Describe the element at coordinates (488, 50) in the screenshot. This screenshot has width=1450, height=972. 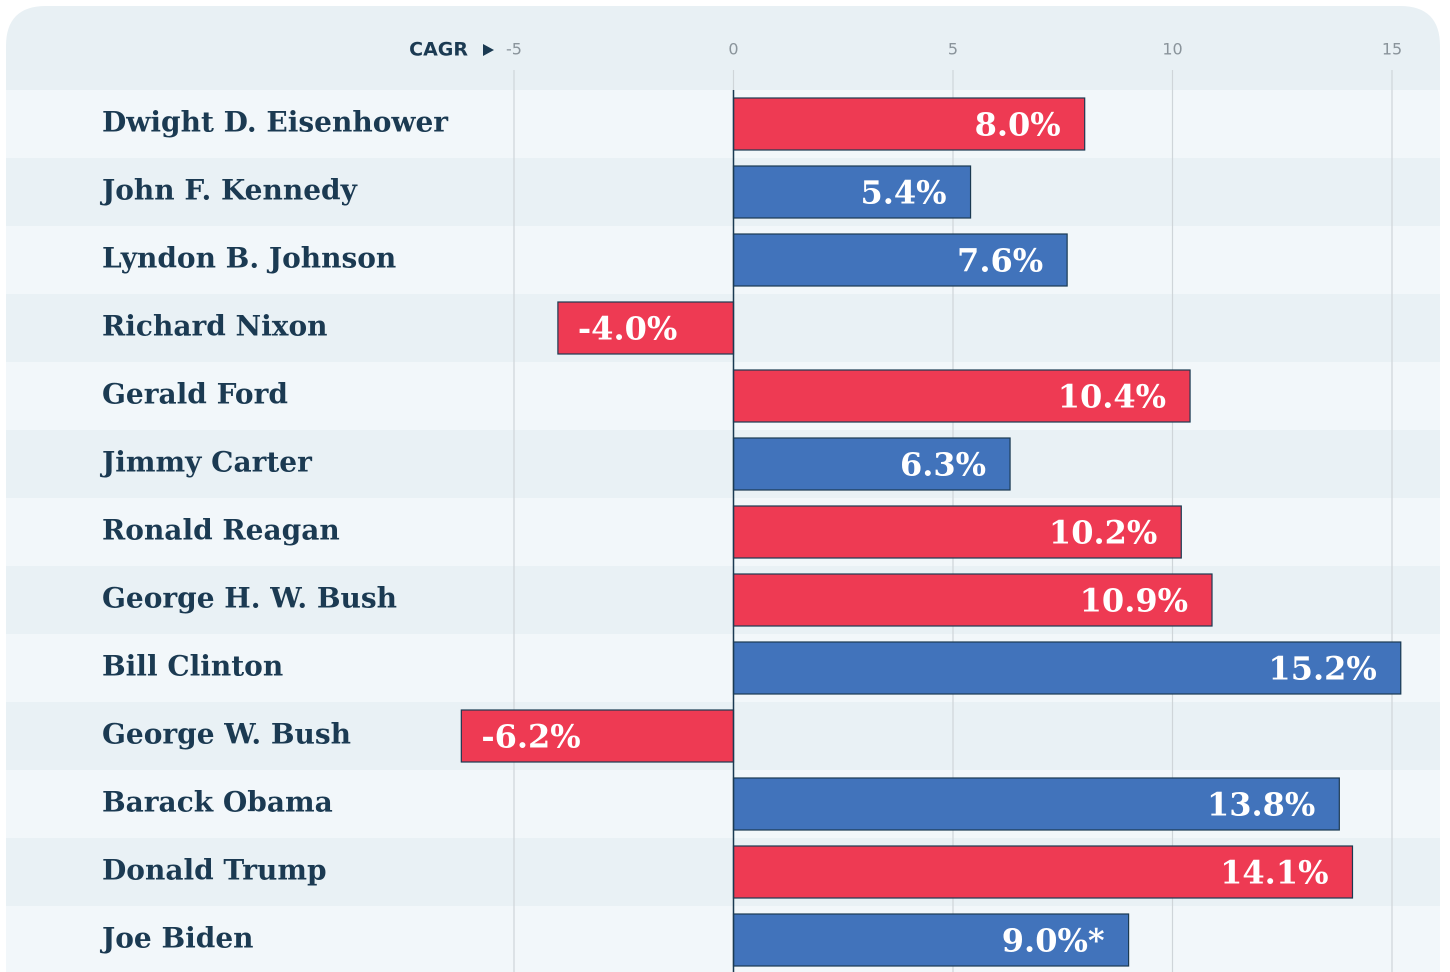
I see `axis-arrow` at that location.